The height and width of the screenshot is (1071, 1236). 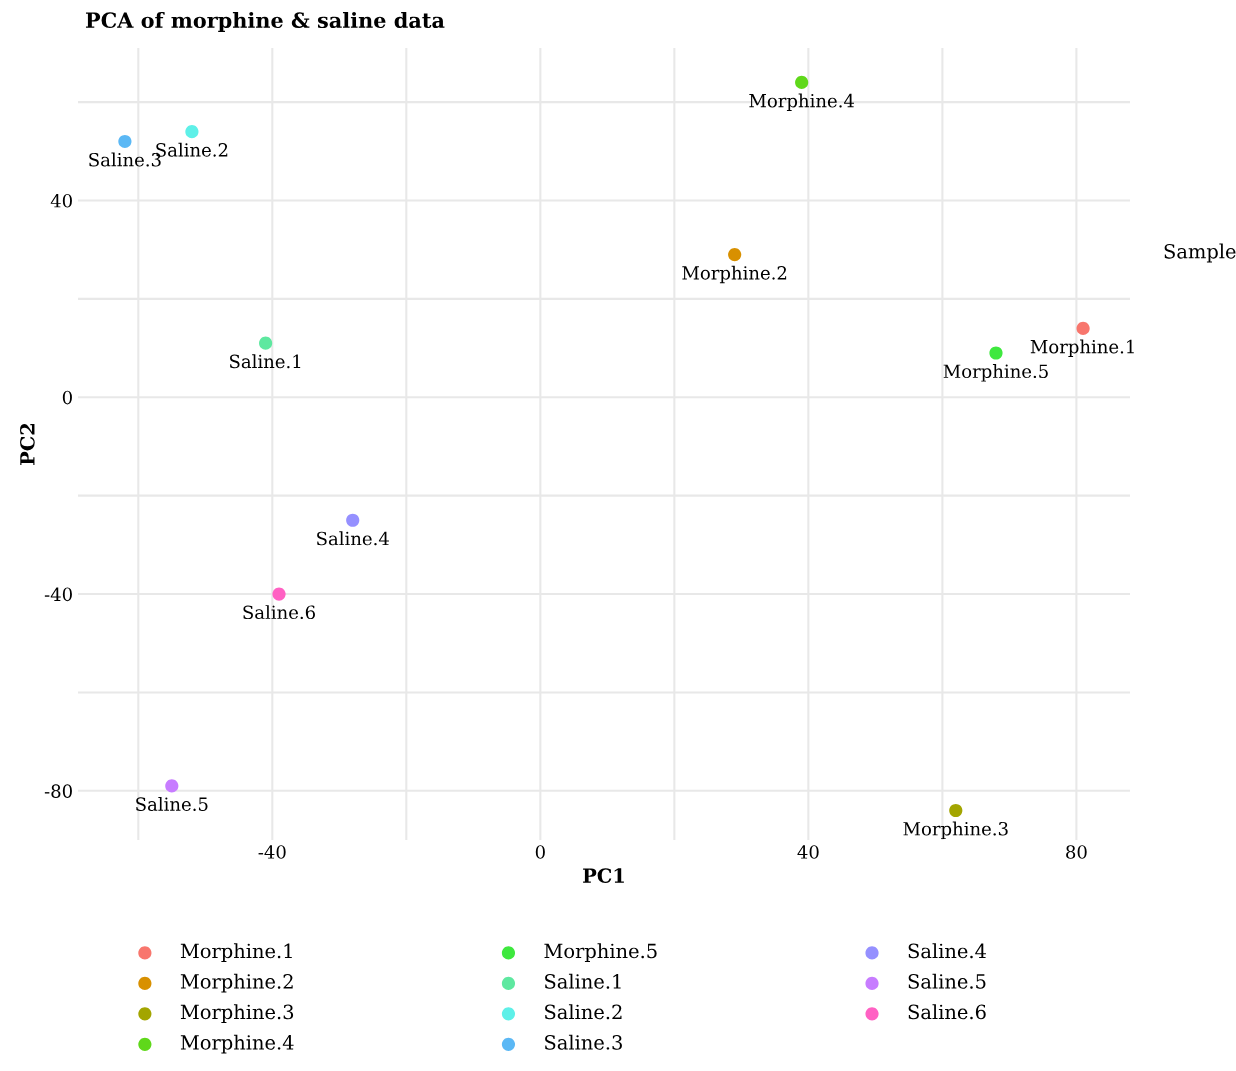 I want to click on legend-label: Morphine.2, so click(x=236, y=983).